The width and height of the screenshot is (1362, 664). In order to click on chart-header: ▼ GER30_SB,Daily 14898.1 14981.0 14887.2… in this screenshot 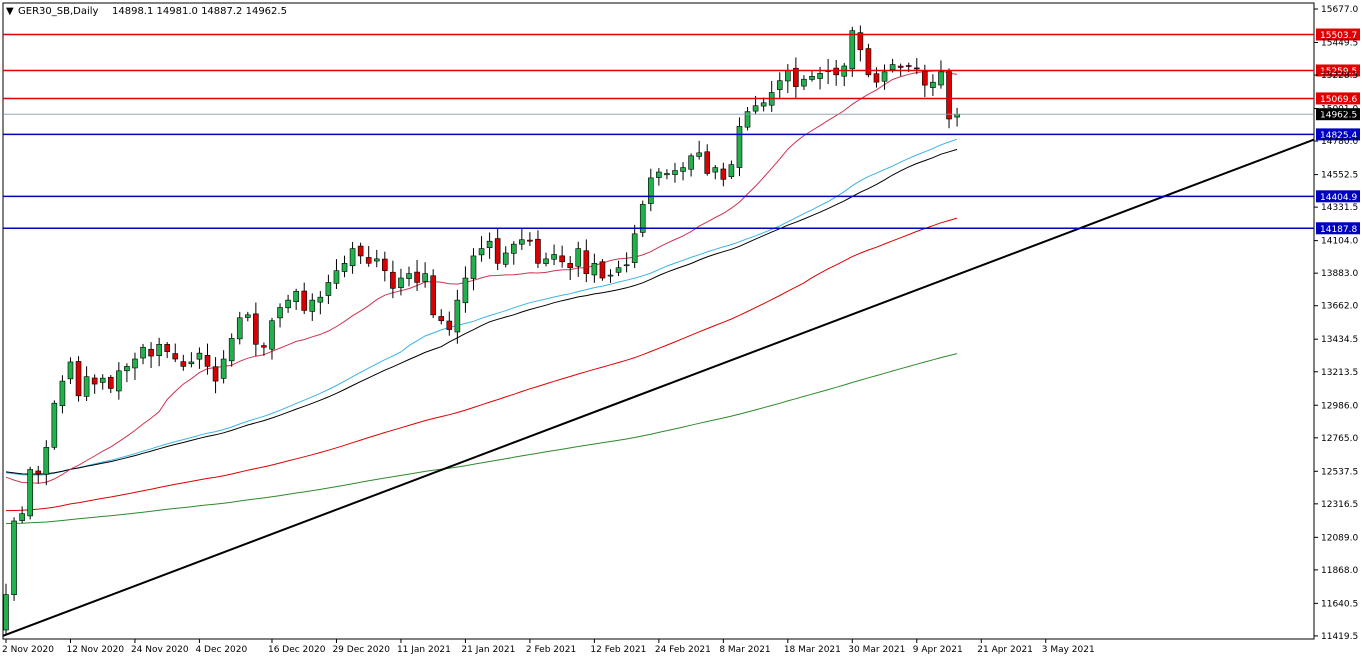, I will do `click(146, 11)`.